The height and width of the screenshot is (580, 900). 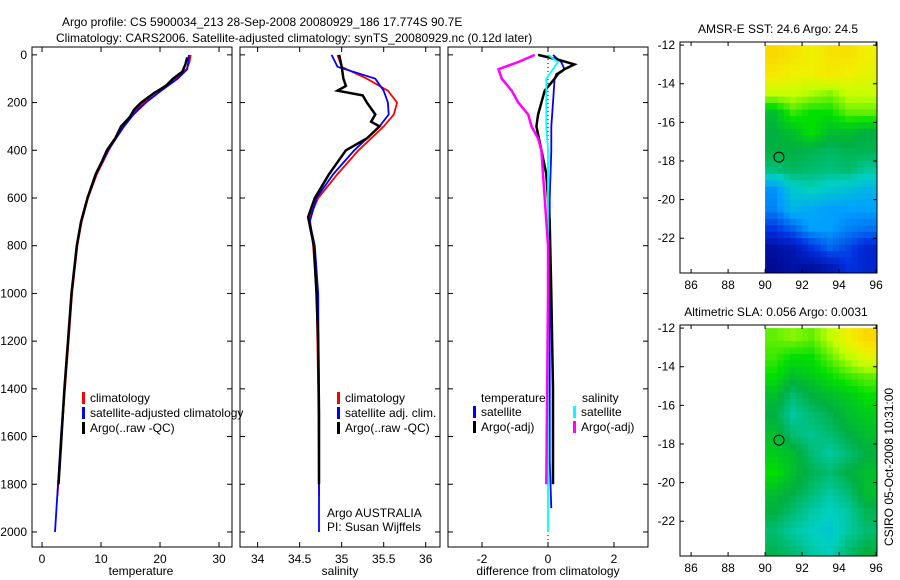 What do you see at coordinates (802, 568) in the screenshot?
I see `x-tick-label: 92` at bounding box center [802, 568].